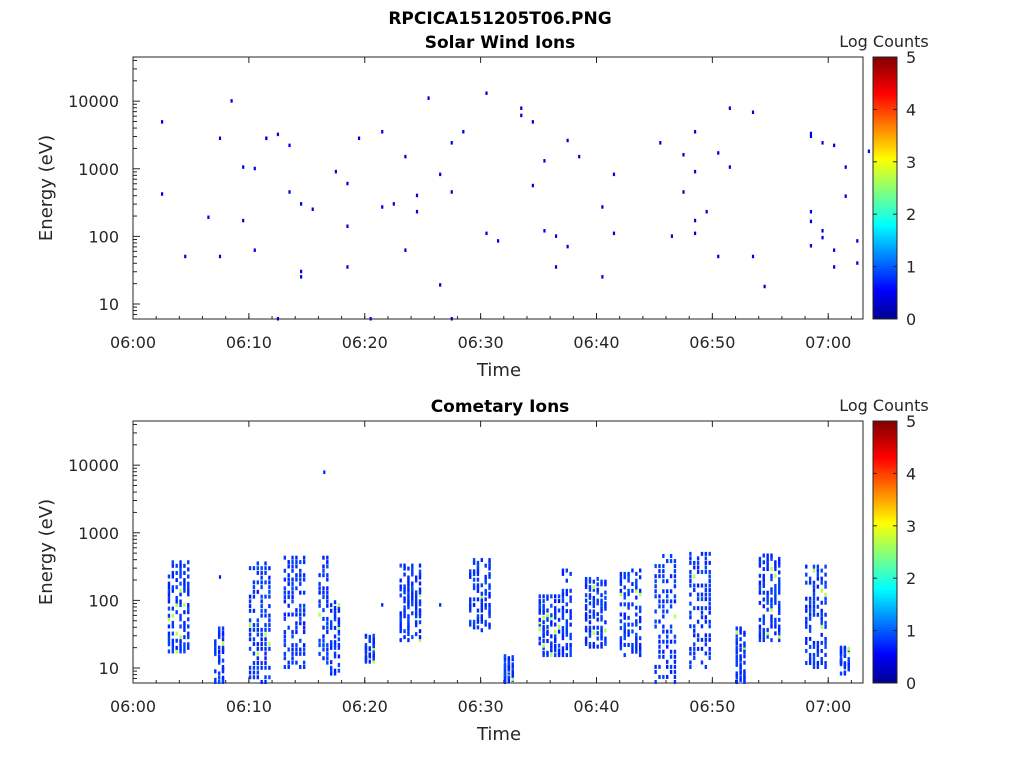  Describe the element at coordinates (596, 342) in the screenshot. I see `x-tick-label: 06:40` at that location.